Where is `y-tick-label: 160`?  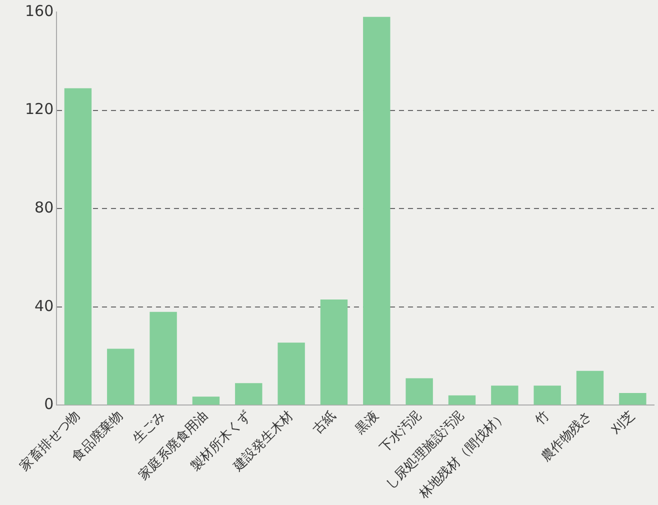
y-tick-label: 160 is located at coordinates (39, 11).